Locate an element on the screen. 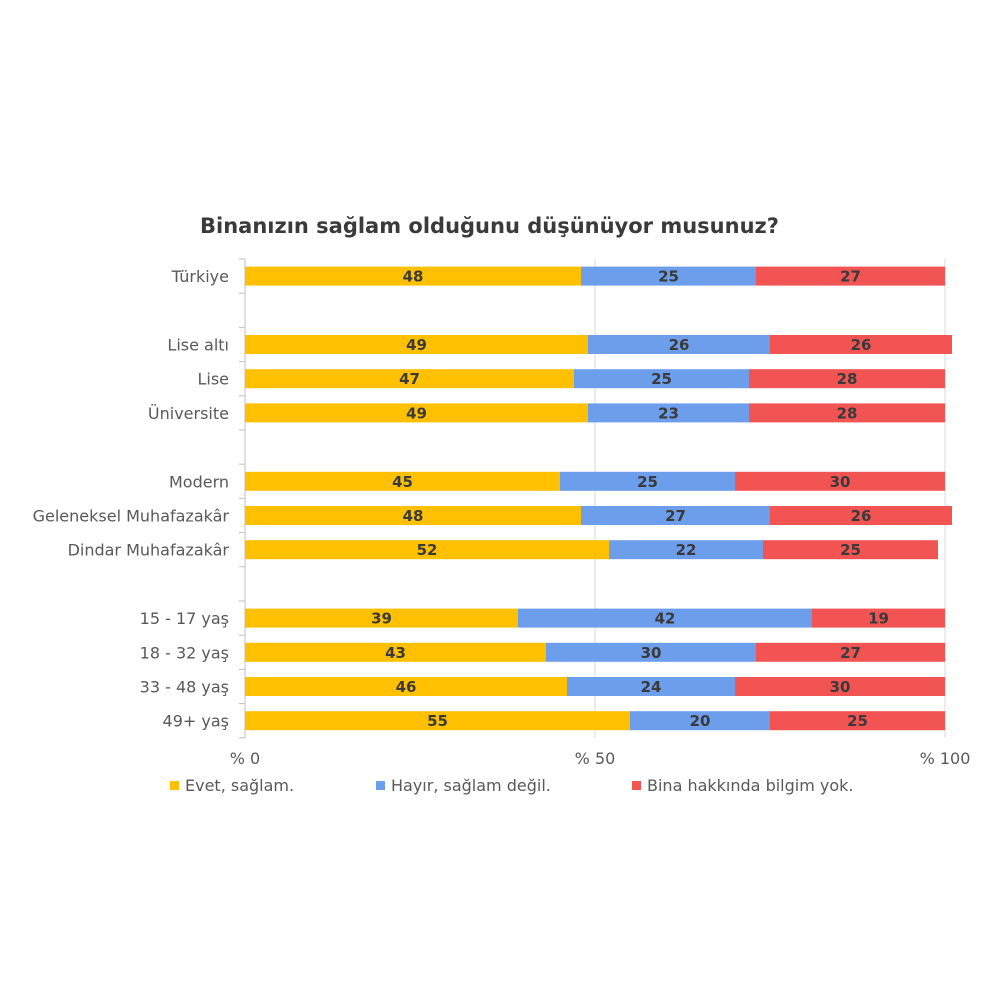  data-label-lise-s1: 25 is located at coordinates (661, 379).